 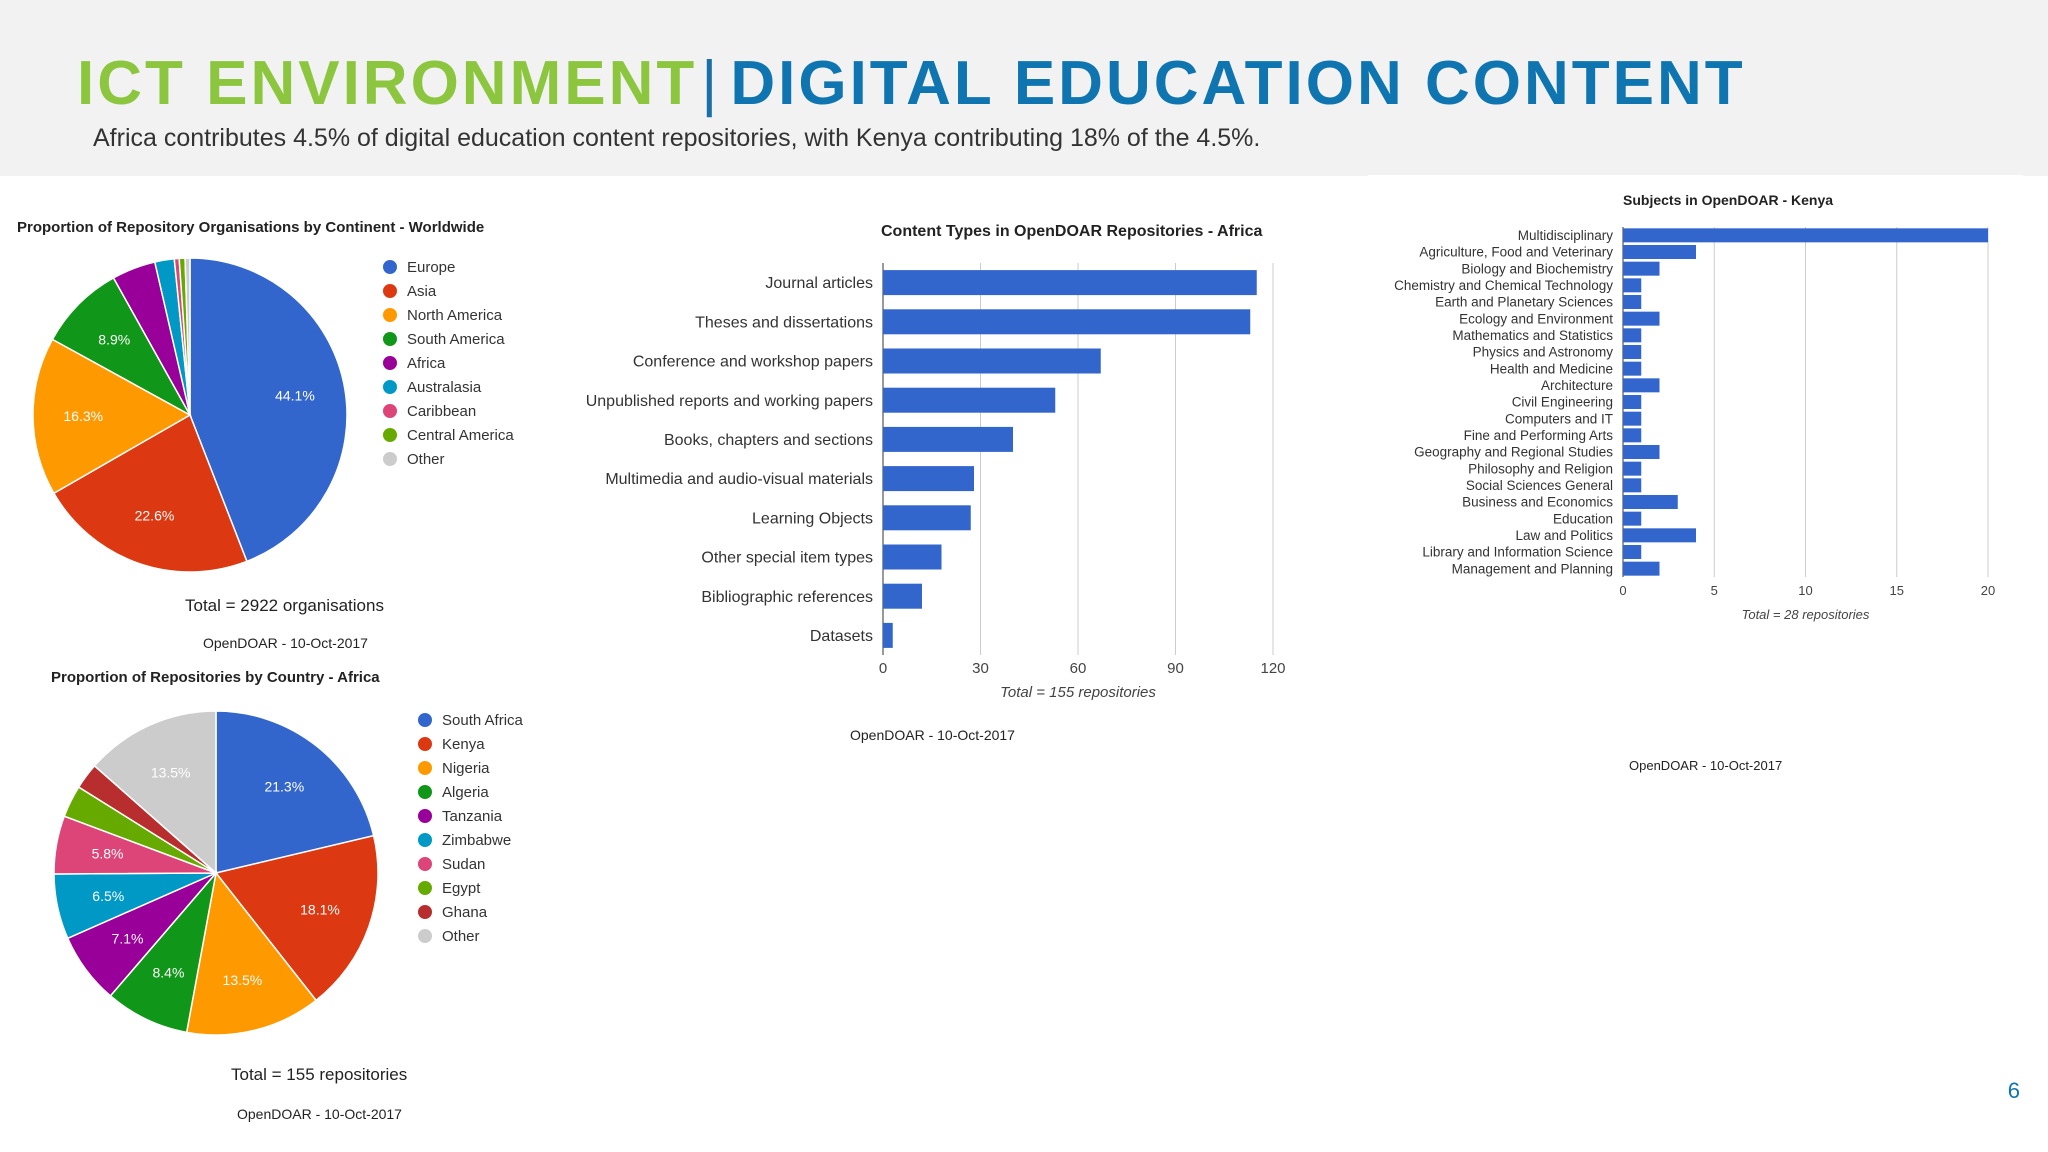 I want to click on y-category-label: Conference and workshop papers, so click(x=753, y=362).